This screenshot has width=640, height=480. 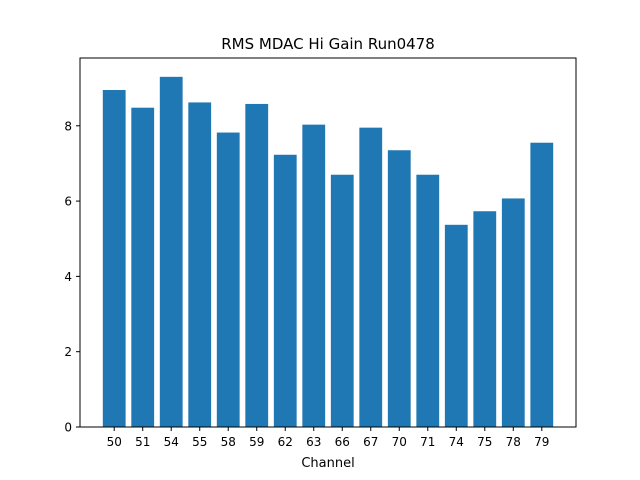 What do you see at coordinates (342, 442) in the screenshot?
I see `x-tick-label: 66` at bounding box center [342, 442].